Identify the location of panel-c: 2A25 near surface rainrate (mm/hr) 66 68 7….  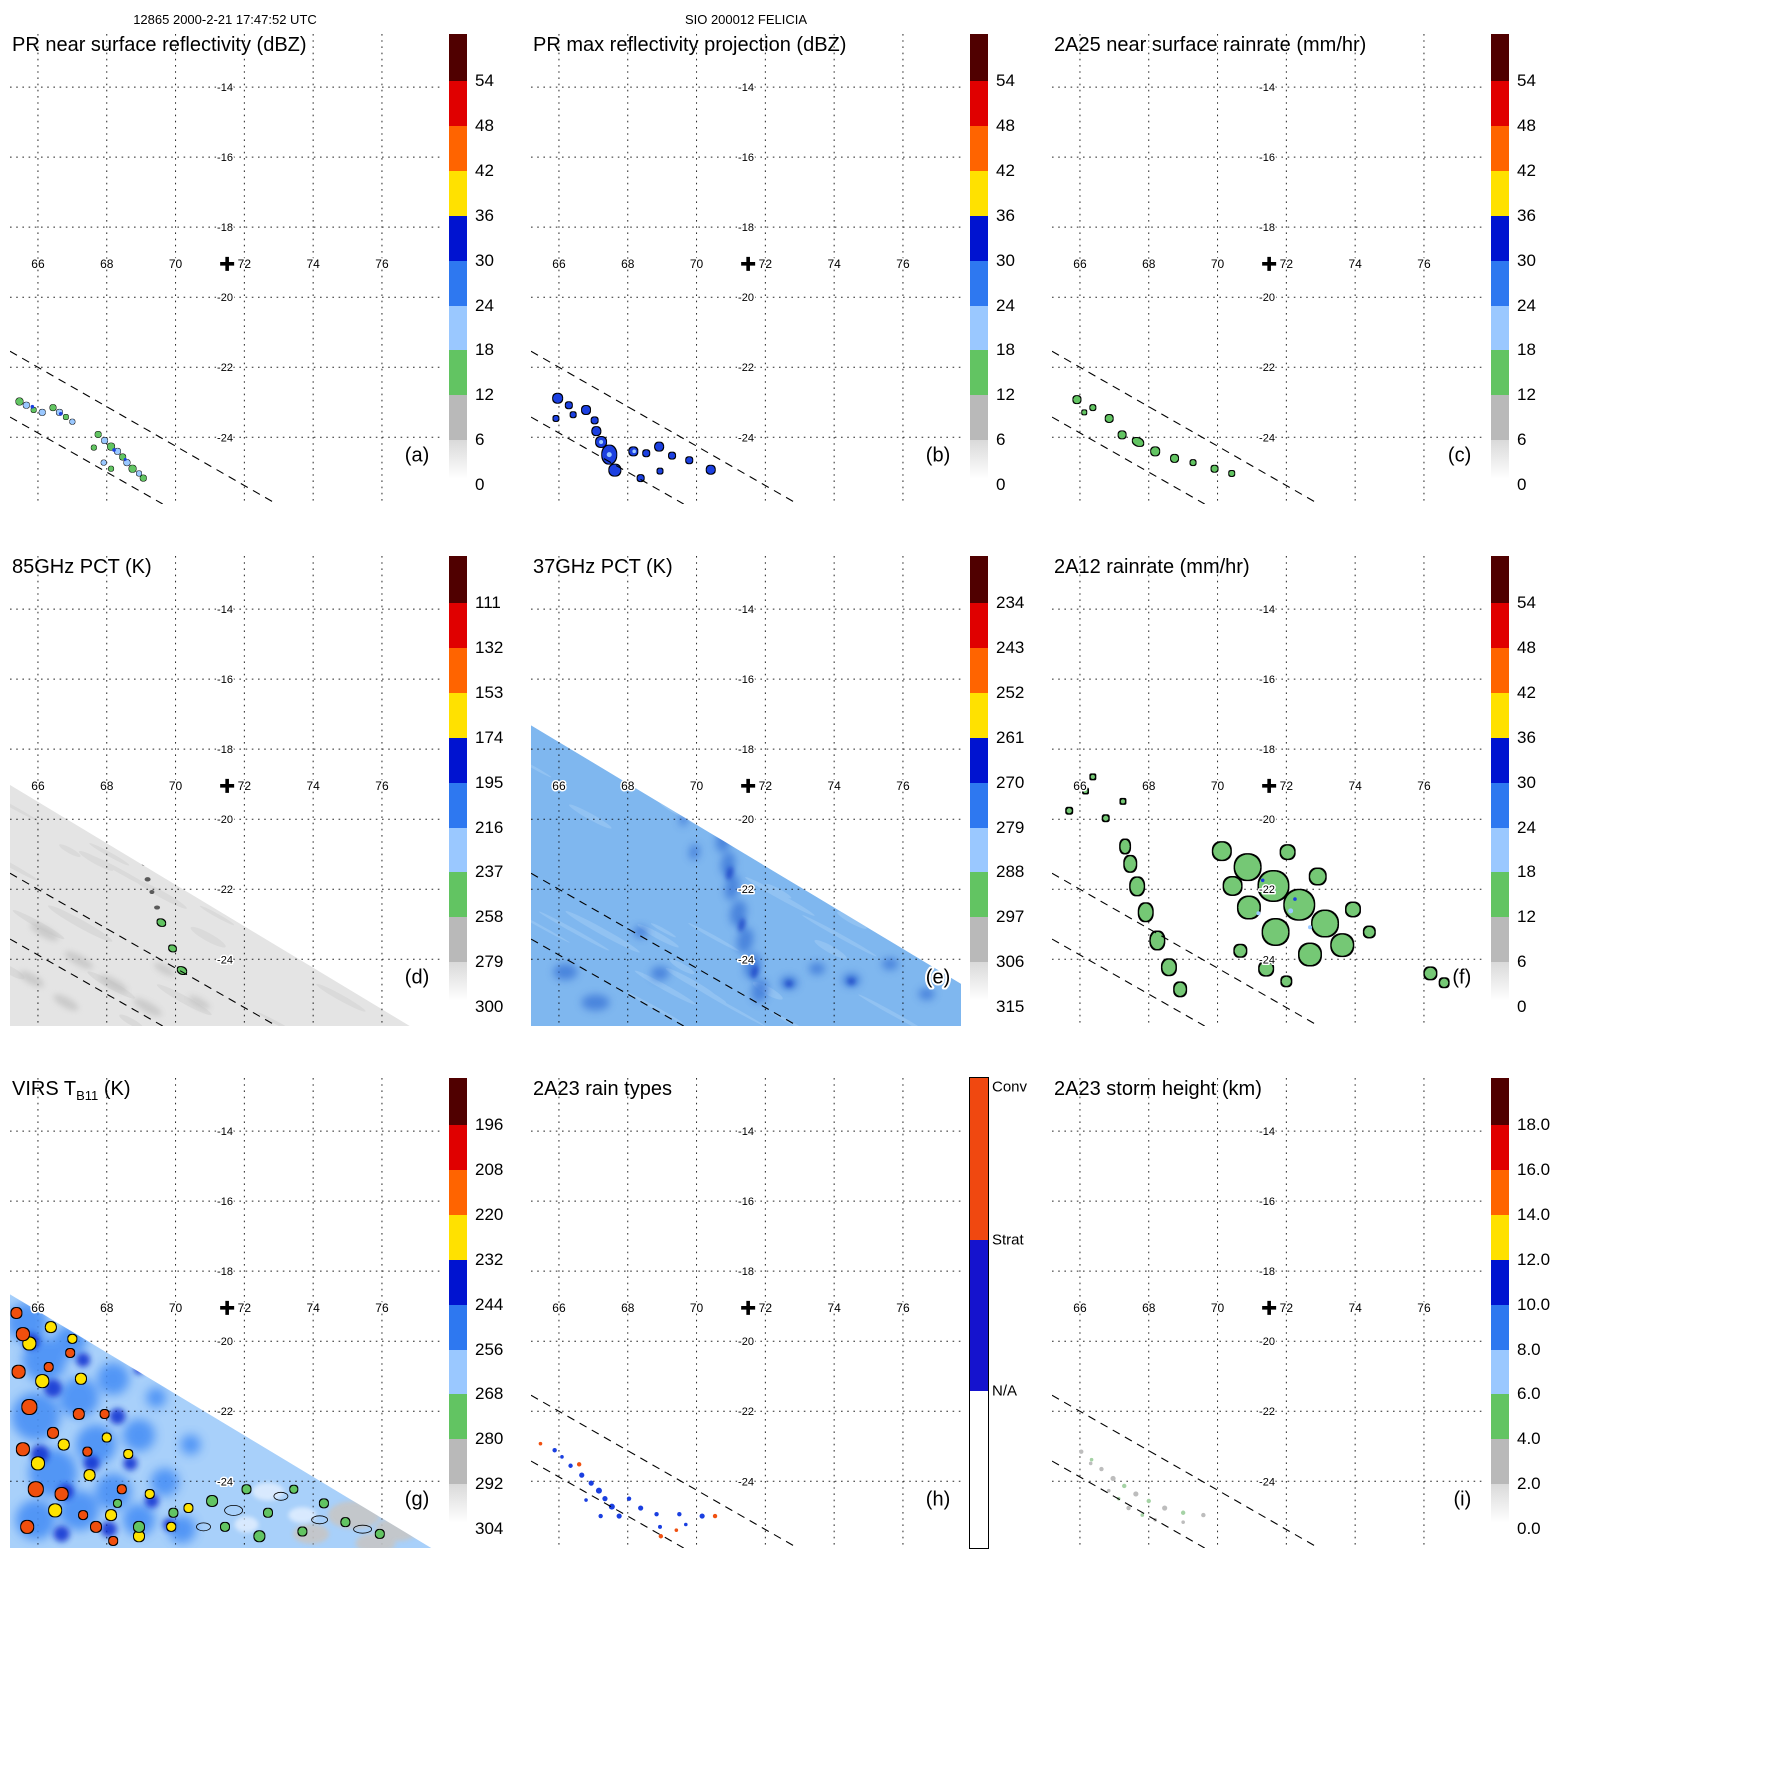
(1302, 295).